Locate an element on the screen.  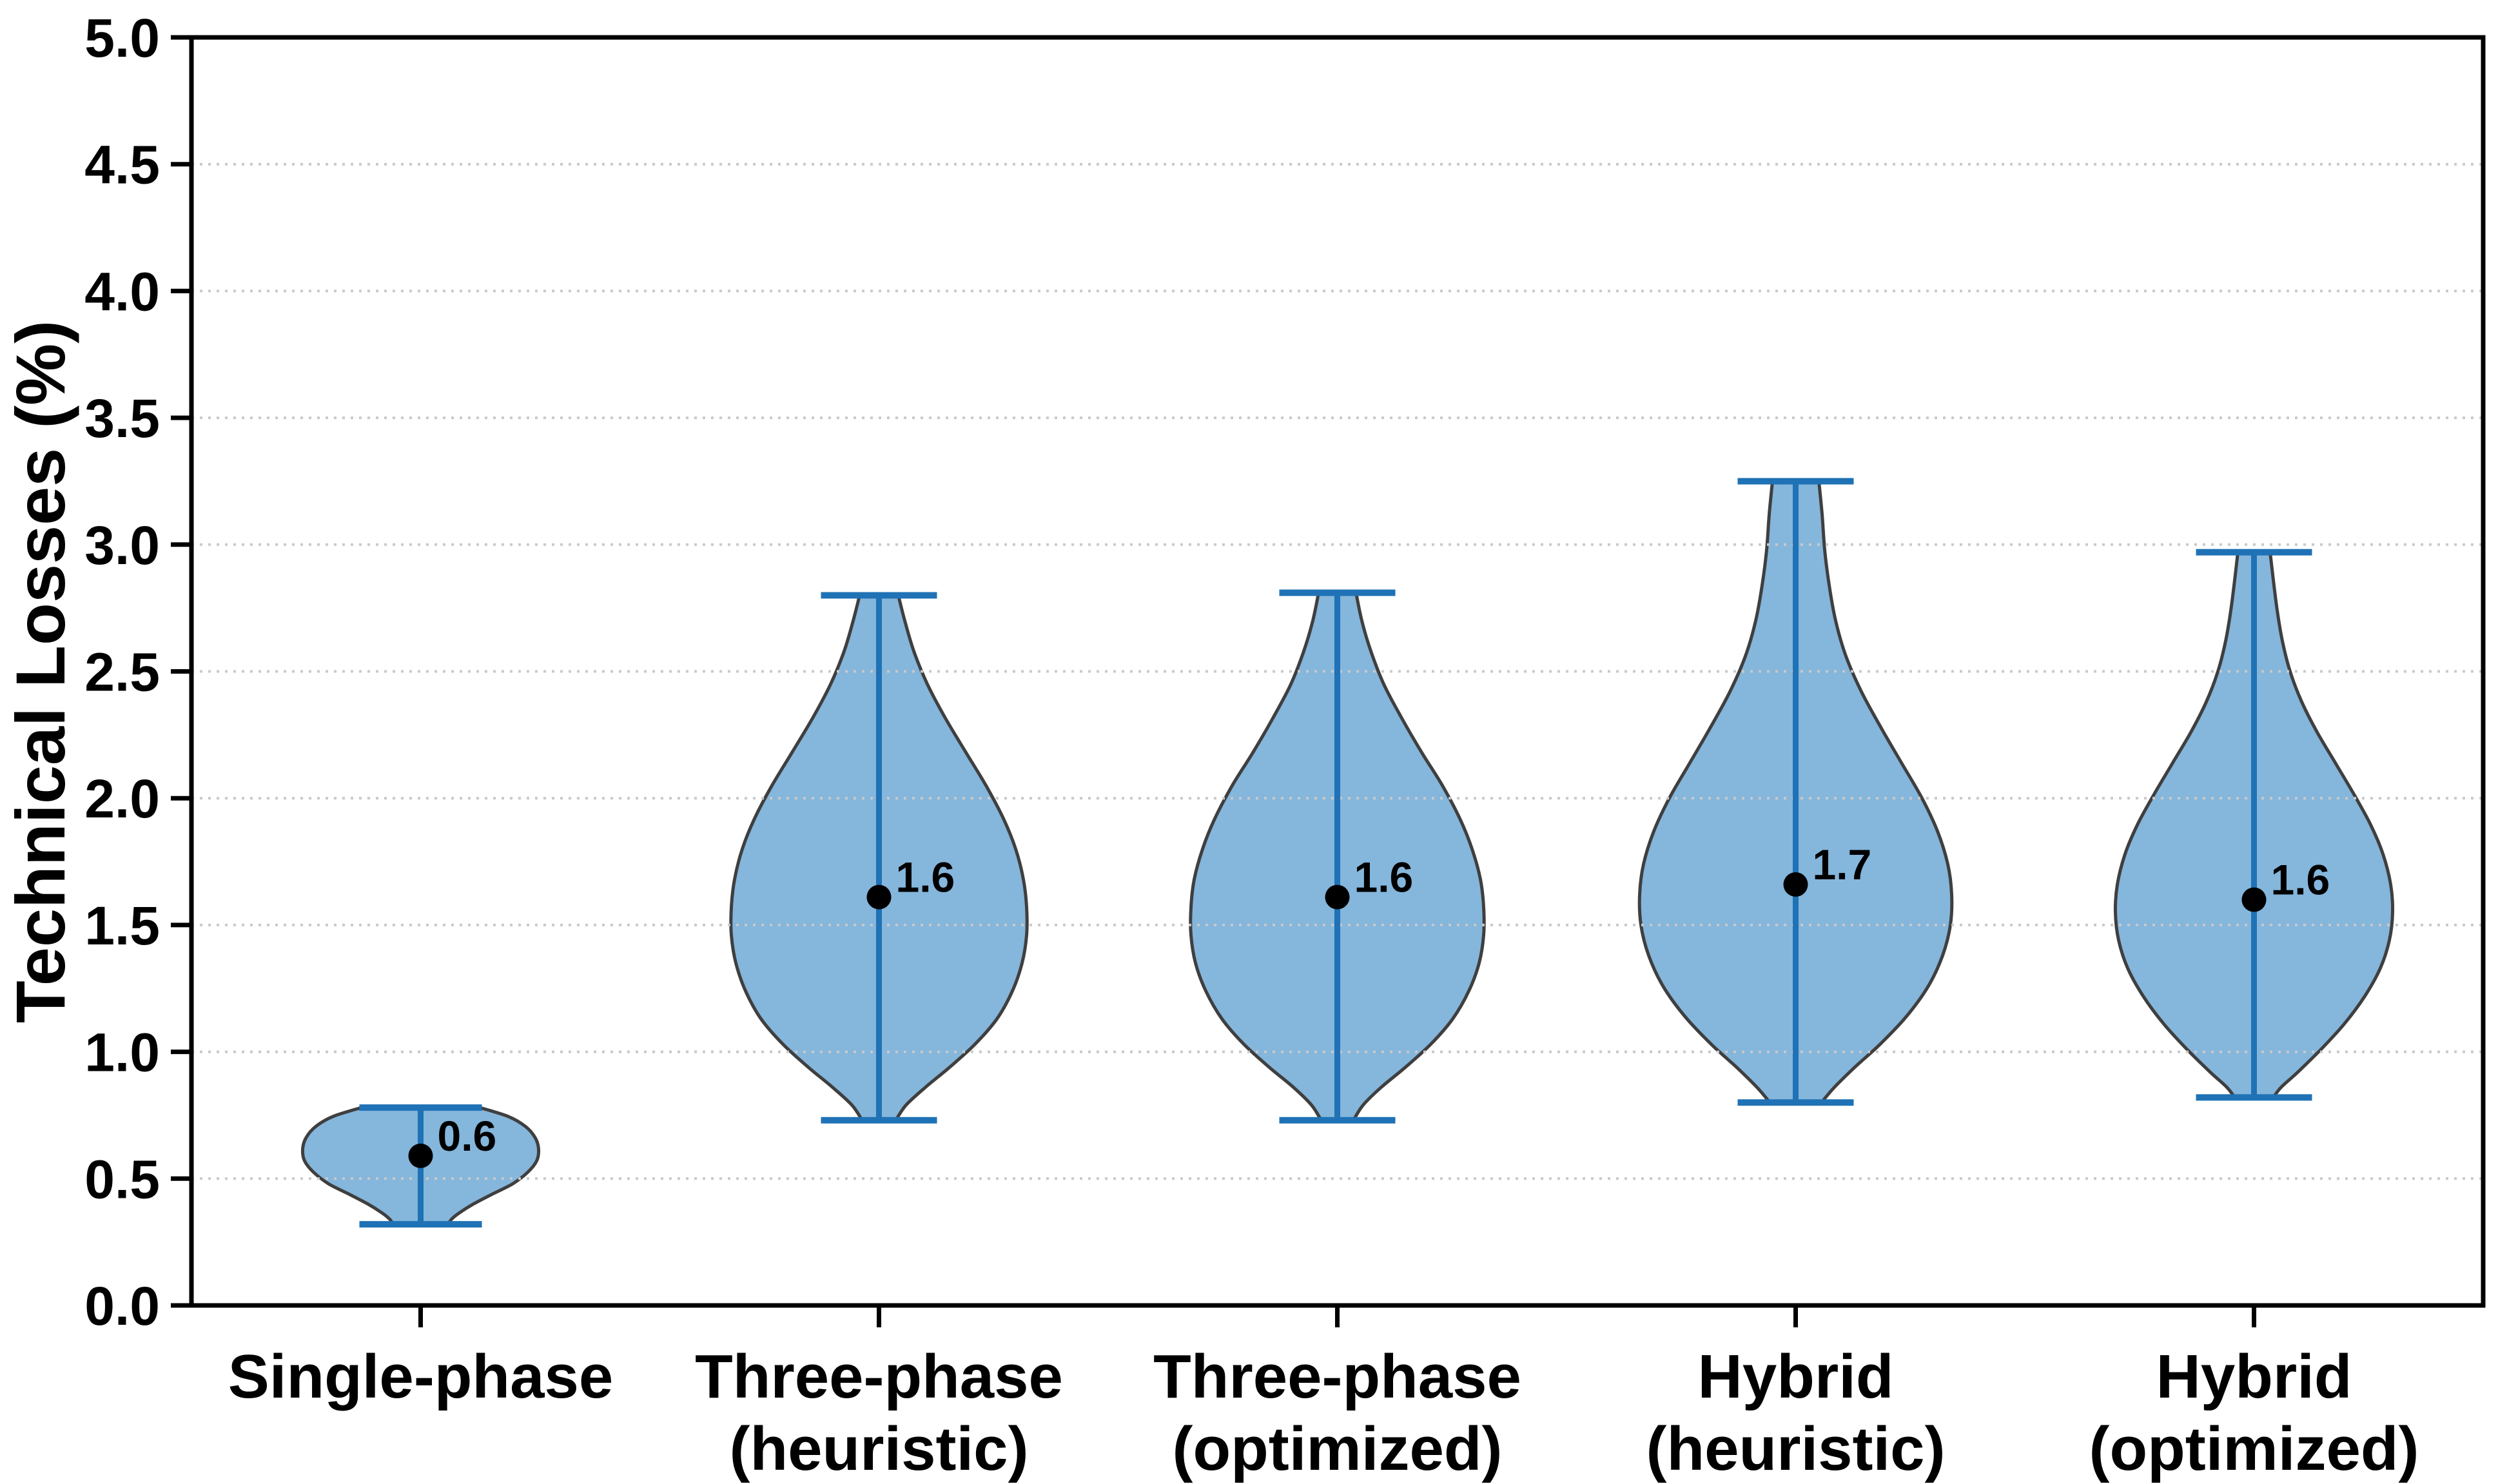
mean-annotation-0: 0.6 is located at coordinates (467, 1136).